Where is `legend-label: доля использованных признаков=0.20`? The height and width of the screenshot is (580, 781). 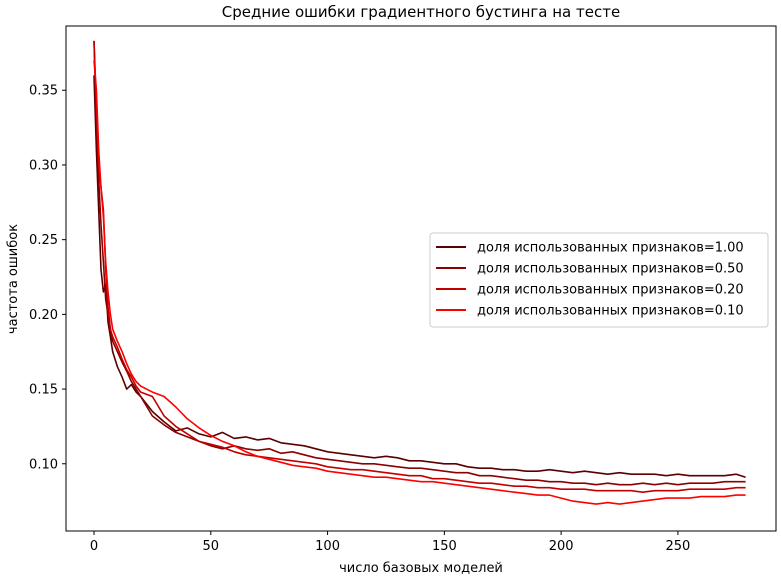 legend-label: доля использованных признаков=0.20 is located at coordinates (610, 290).